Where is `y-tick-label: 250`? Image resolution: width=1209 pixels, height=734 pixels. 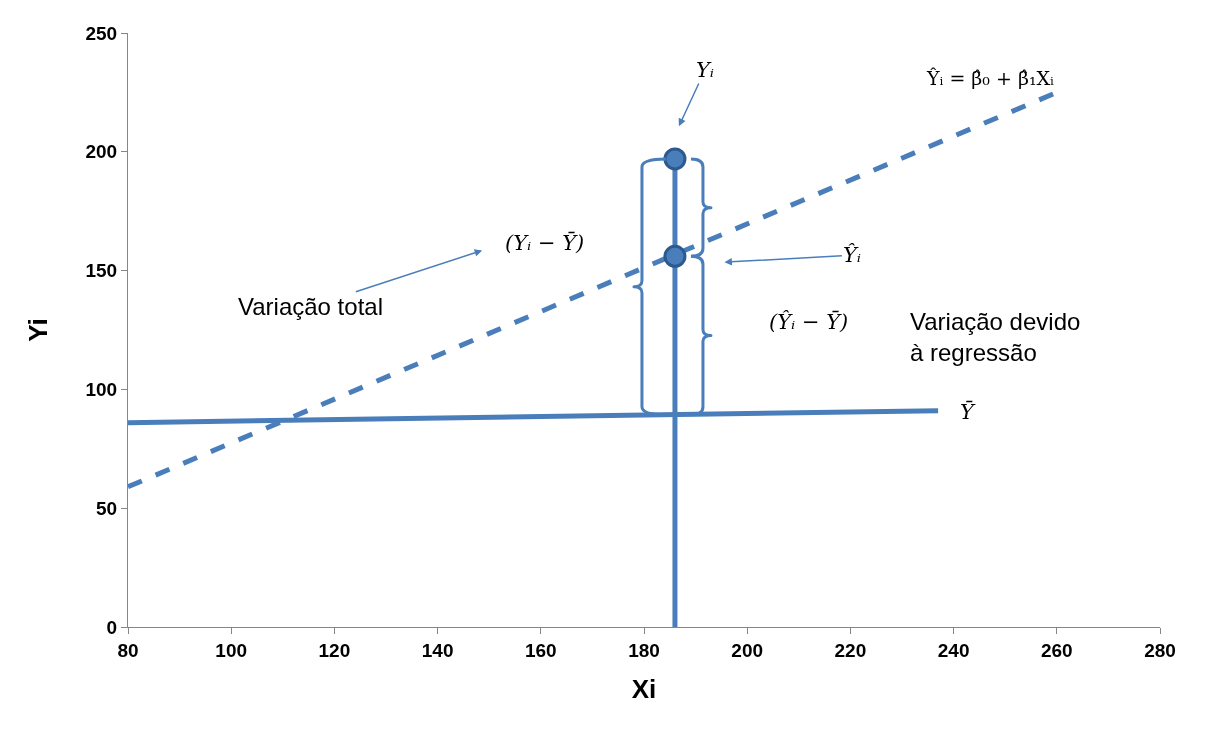
y-tick-label: 250 is located at coordinates (101, 33).